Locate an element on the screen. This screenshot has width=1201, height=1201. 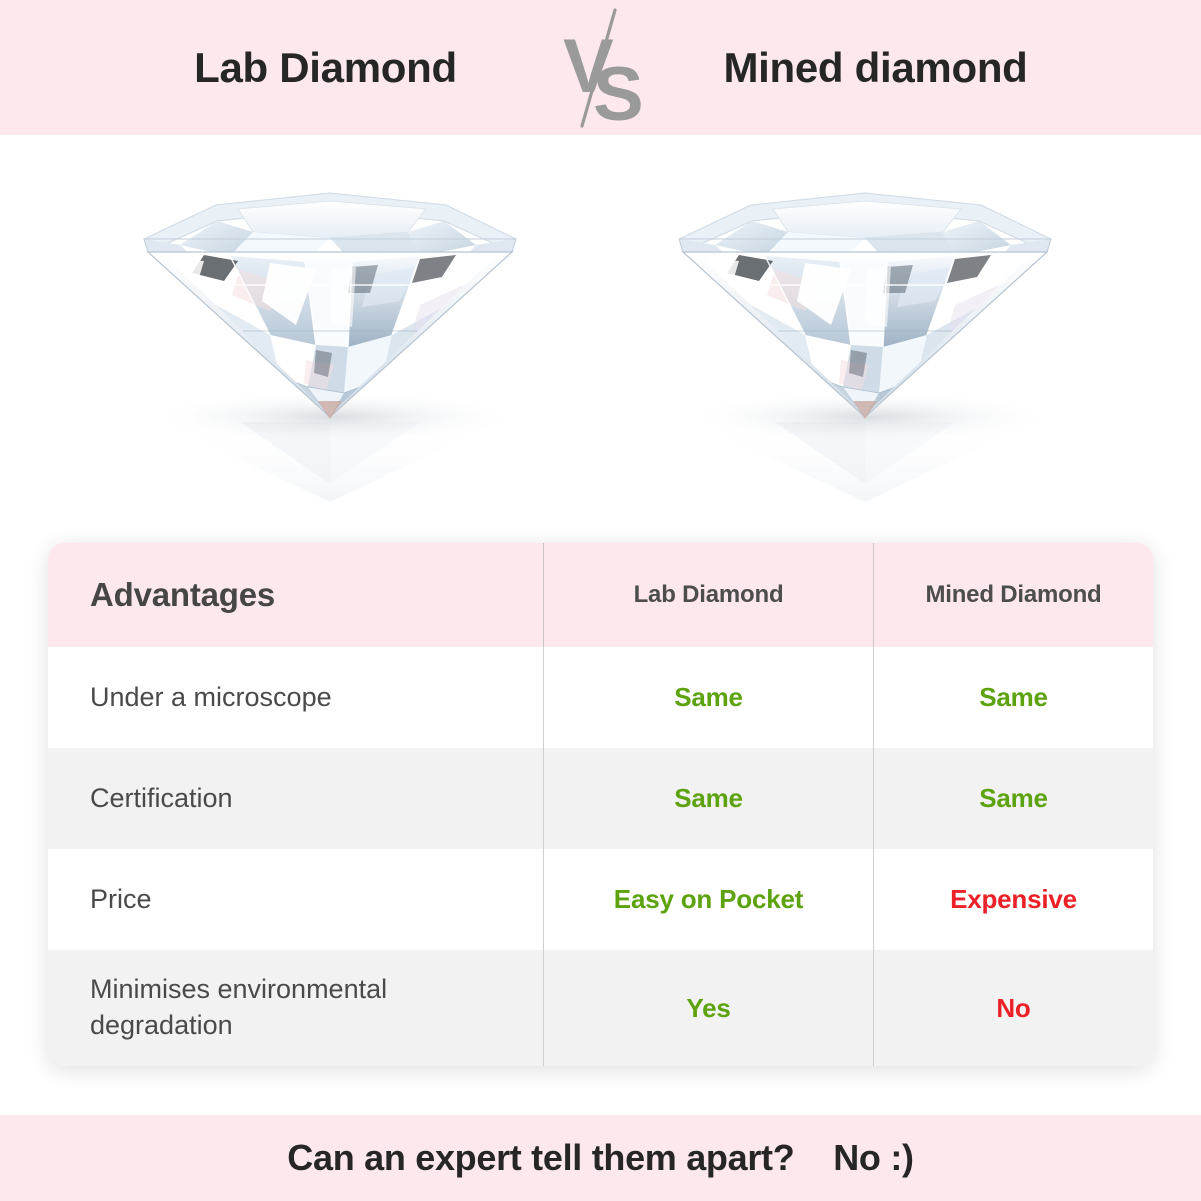
column-header-mined-label: Mined Diamond is located at coordinates (1013, 594).